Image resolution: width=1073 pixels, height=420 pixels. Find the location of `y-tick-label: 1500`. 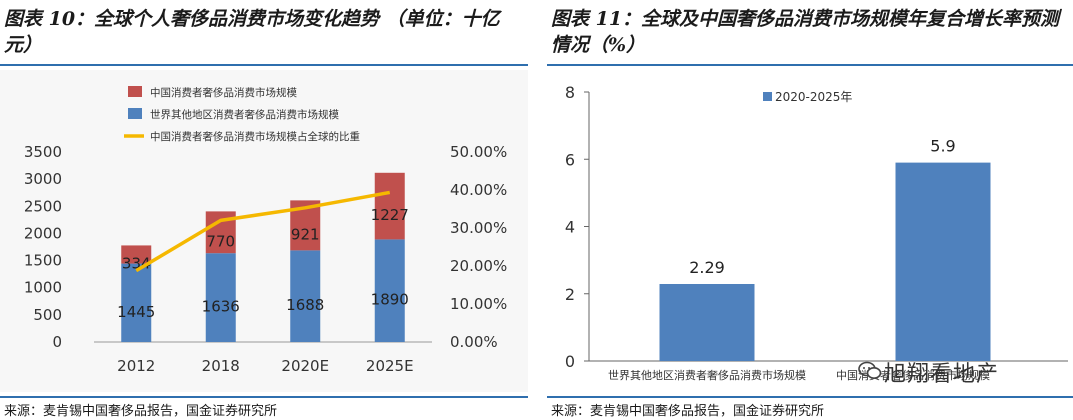

y-tick-label: 1500 is located at coordinates (43, 261).